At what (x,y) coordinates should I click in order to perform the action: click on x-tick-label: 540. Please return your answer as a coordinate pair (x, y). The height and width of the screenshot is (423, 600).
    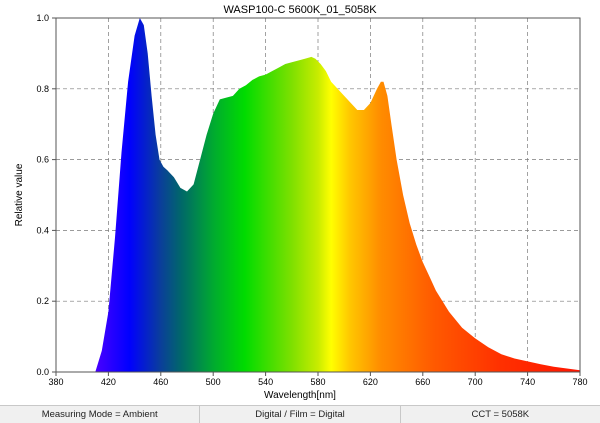
    Looking at the image, I should click on (265, 382).